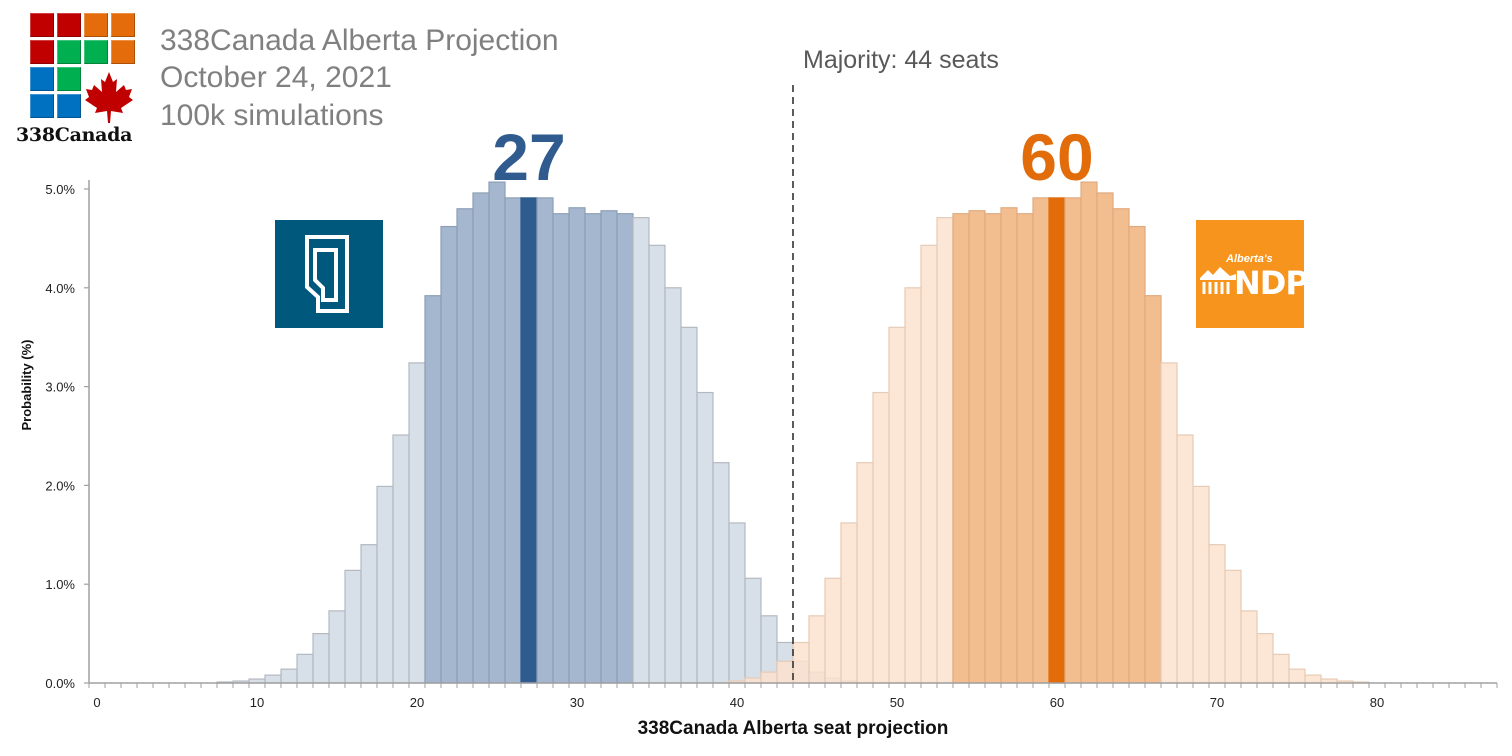 The width and height of the screenshot is (1512, 756). Describe the element at coordinates (109, 97) in the screenshot. I see `maple-leaf-icon` at that location.